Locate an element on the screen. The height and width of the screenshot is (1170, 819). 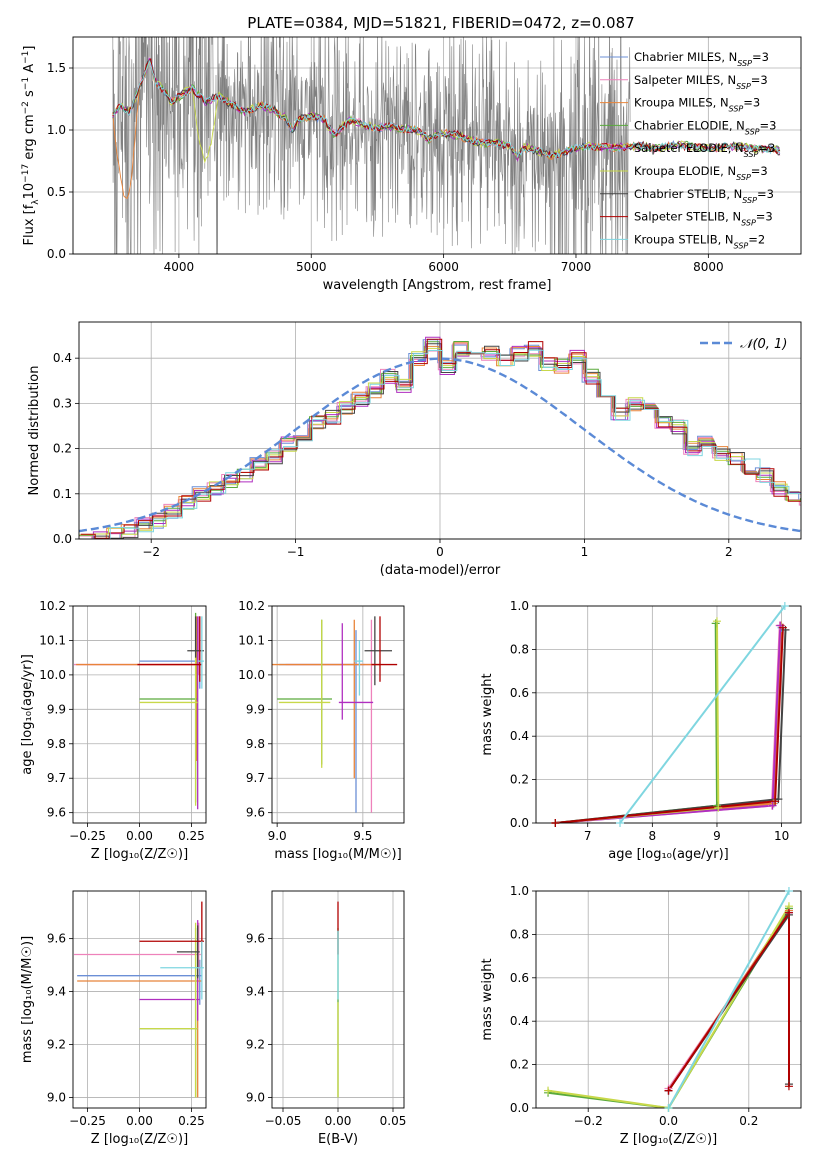
xtick-label: 0.0 is located at coordinates (668, 1121).